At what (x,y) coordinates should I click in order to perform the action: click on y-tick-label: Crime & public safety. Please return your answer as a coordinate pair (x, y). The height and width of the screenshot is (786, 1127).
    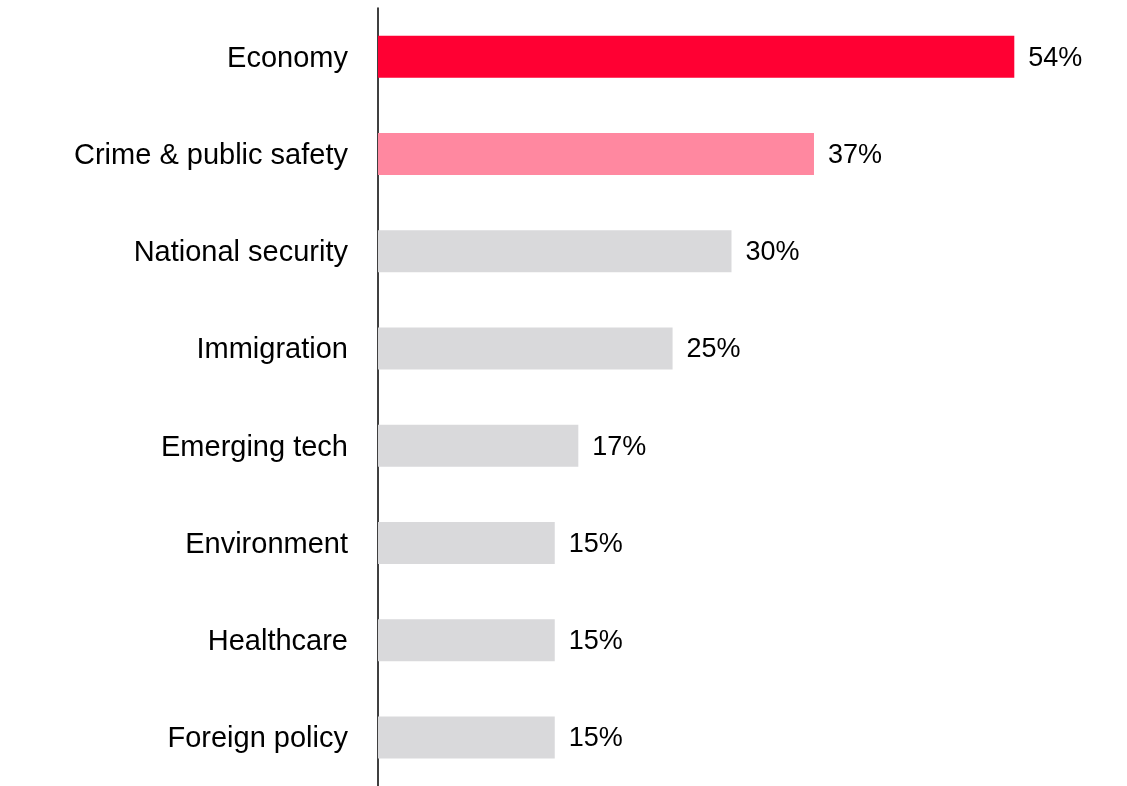
    Looking at the image, I should click on (211, 153).